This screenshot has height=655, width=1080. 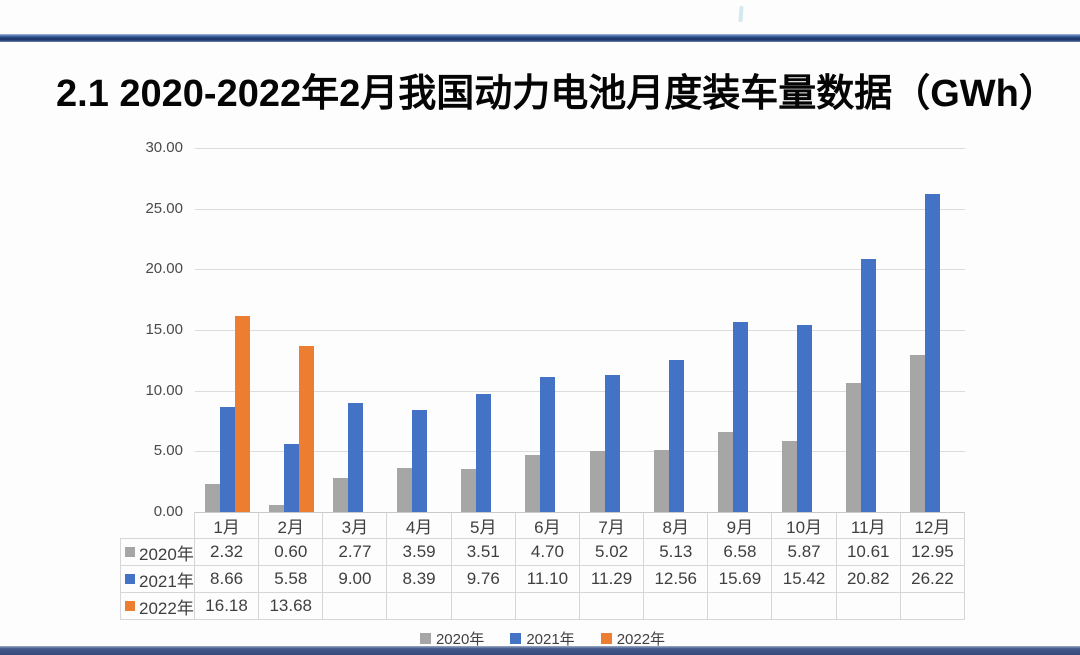 I want to click on table-value-cell: 9.76, so click(x=483, y=579).